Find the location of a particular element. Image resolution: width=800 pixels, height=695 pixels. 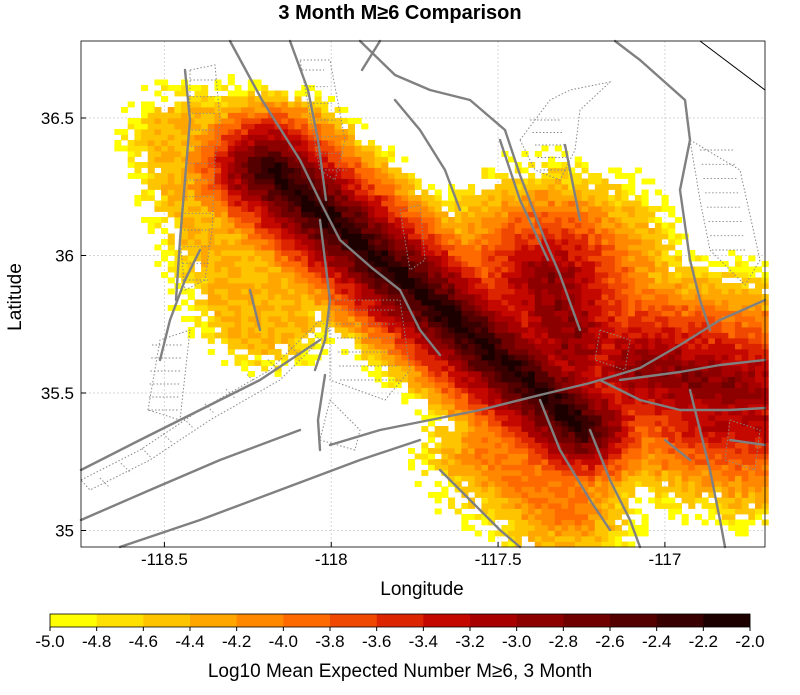

fault-line is located at coordinates (575, 465).